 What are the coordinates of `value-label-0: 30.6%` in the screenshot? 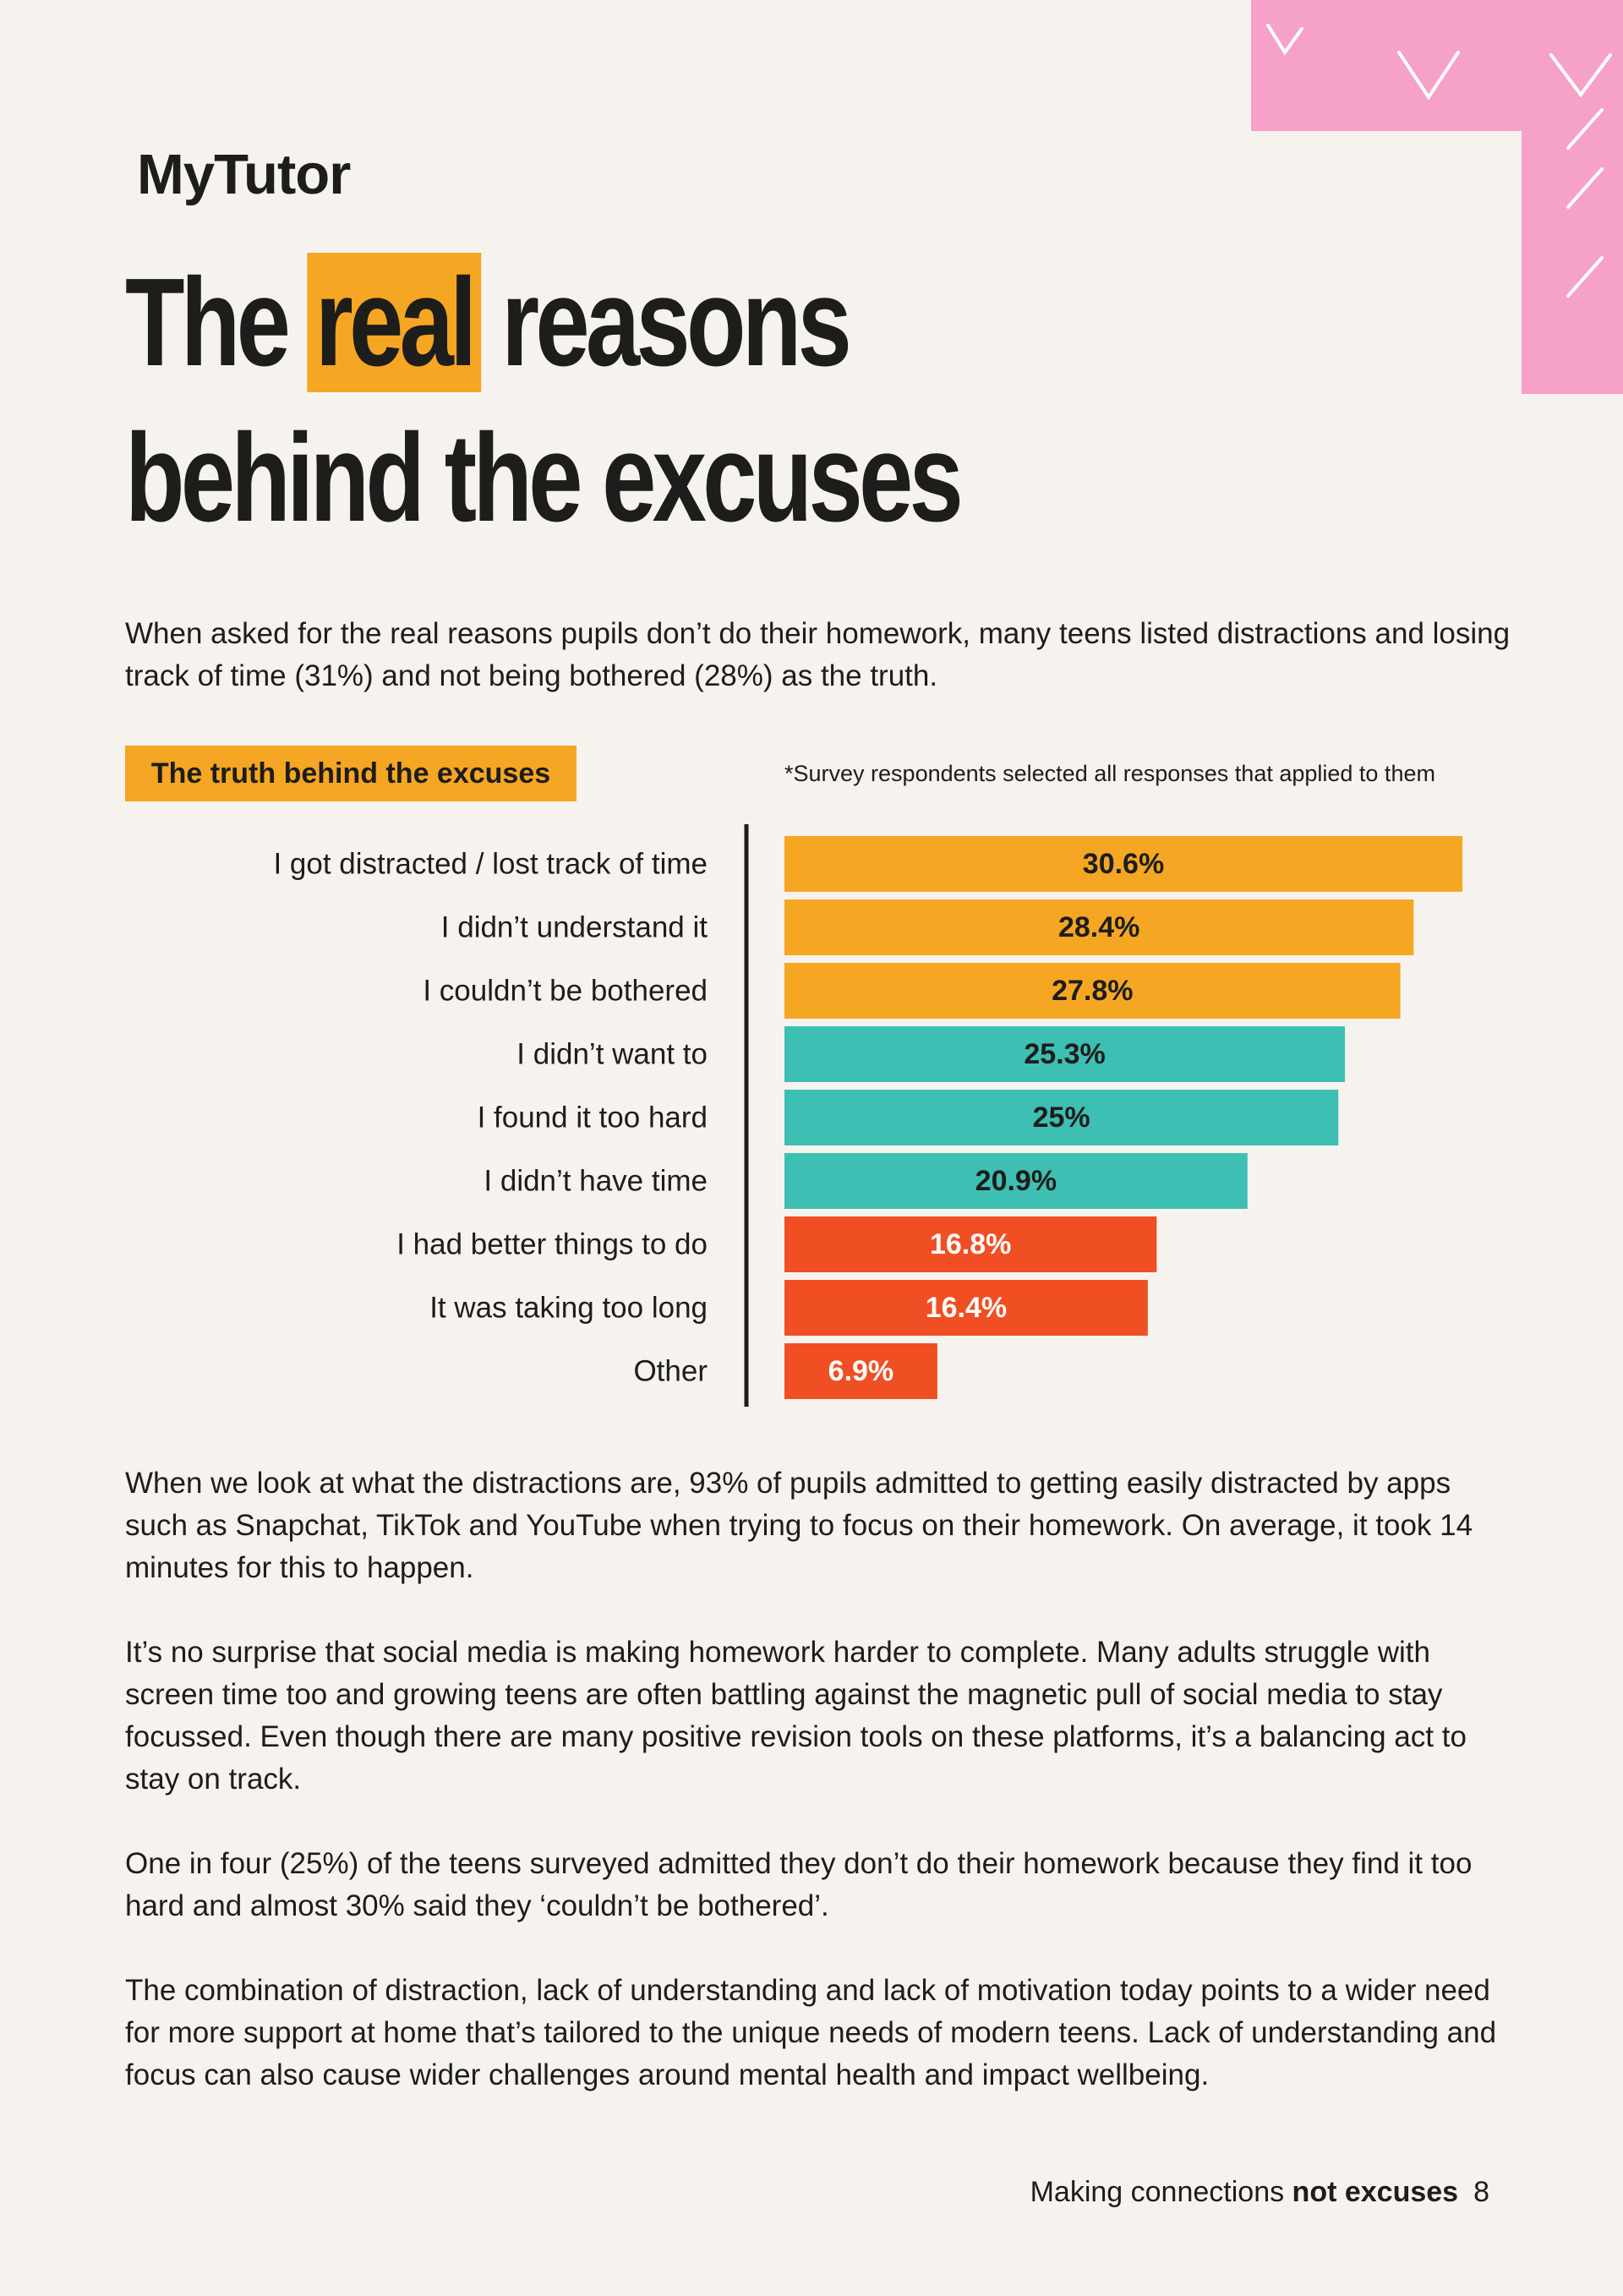 It's located at (1124, 864).